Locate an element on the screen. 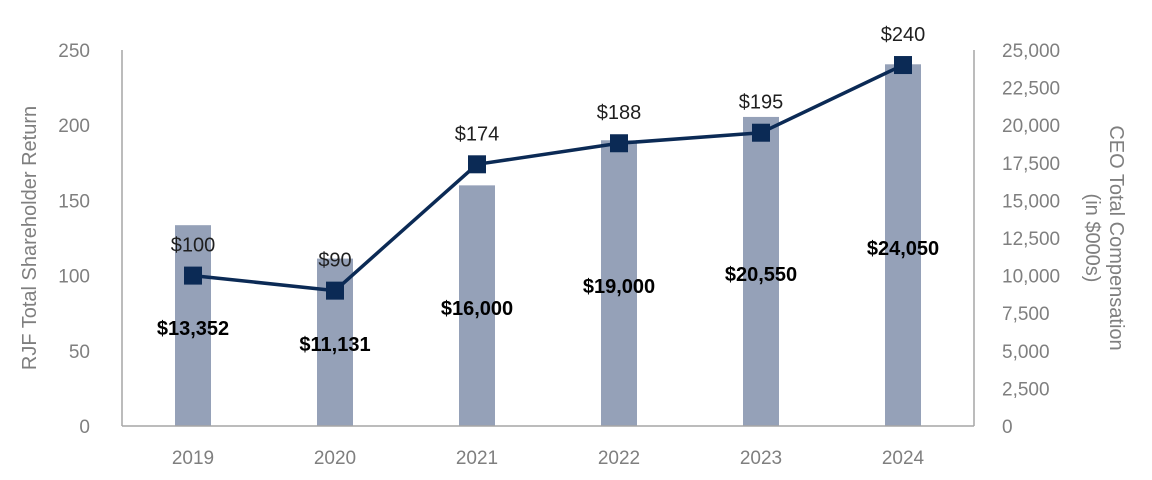 The height and width of the screenshot is (480, 1152). right-tick-label: 2,500 is located at coordinates (1026, 389).